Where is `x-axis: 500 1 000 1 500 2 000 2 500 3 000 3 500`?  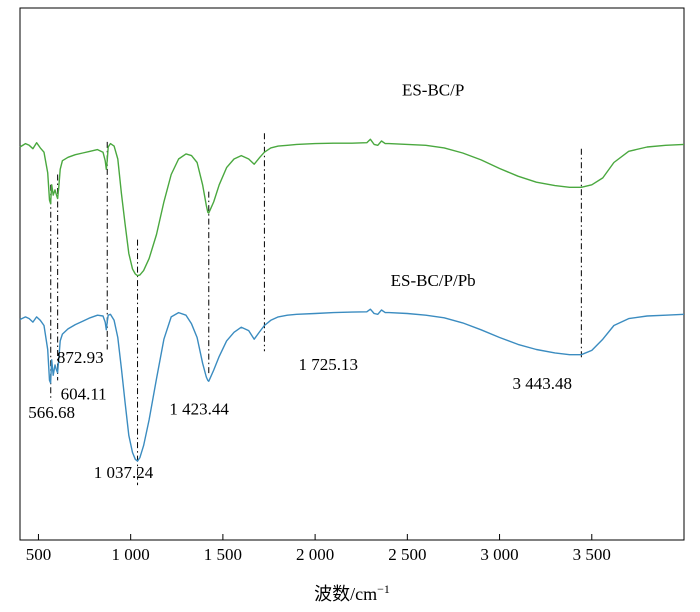
x-axis: 500 1 000 1 500 2 000 2 500 3 000 3 500 is located at coordinates (318, 549).